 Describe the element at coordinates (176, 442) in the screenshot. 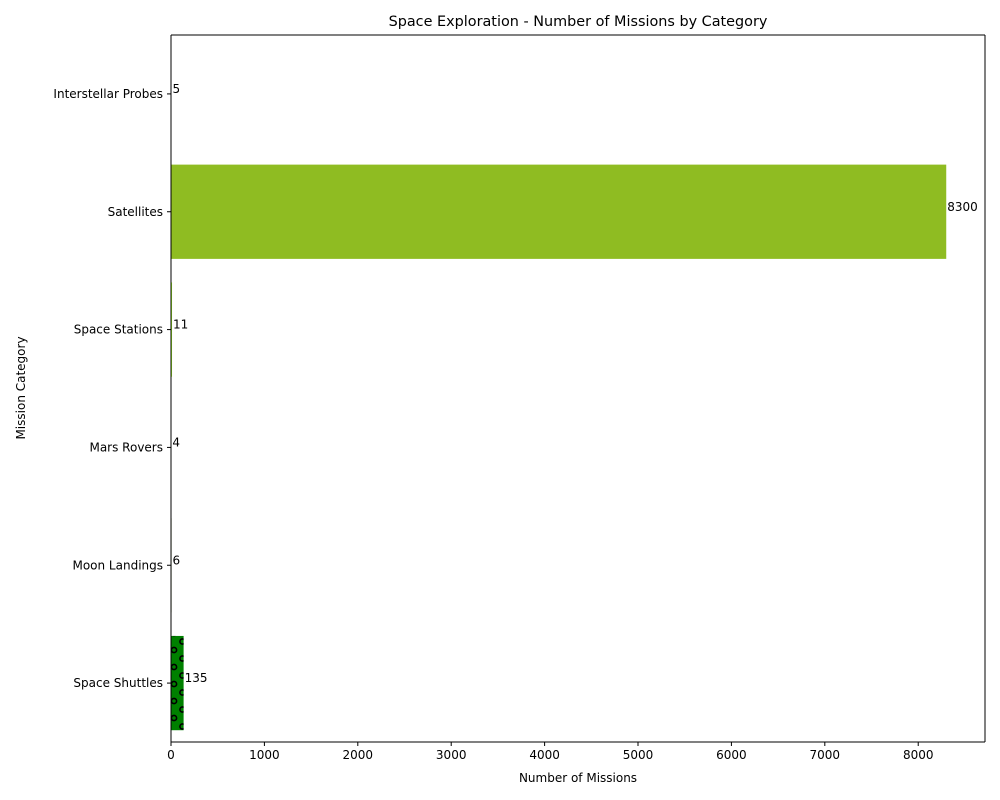

I see `data-label-mars-rovers: 4` at that location.